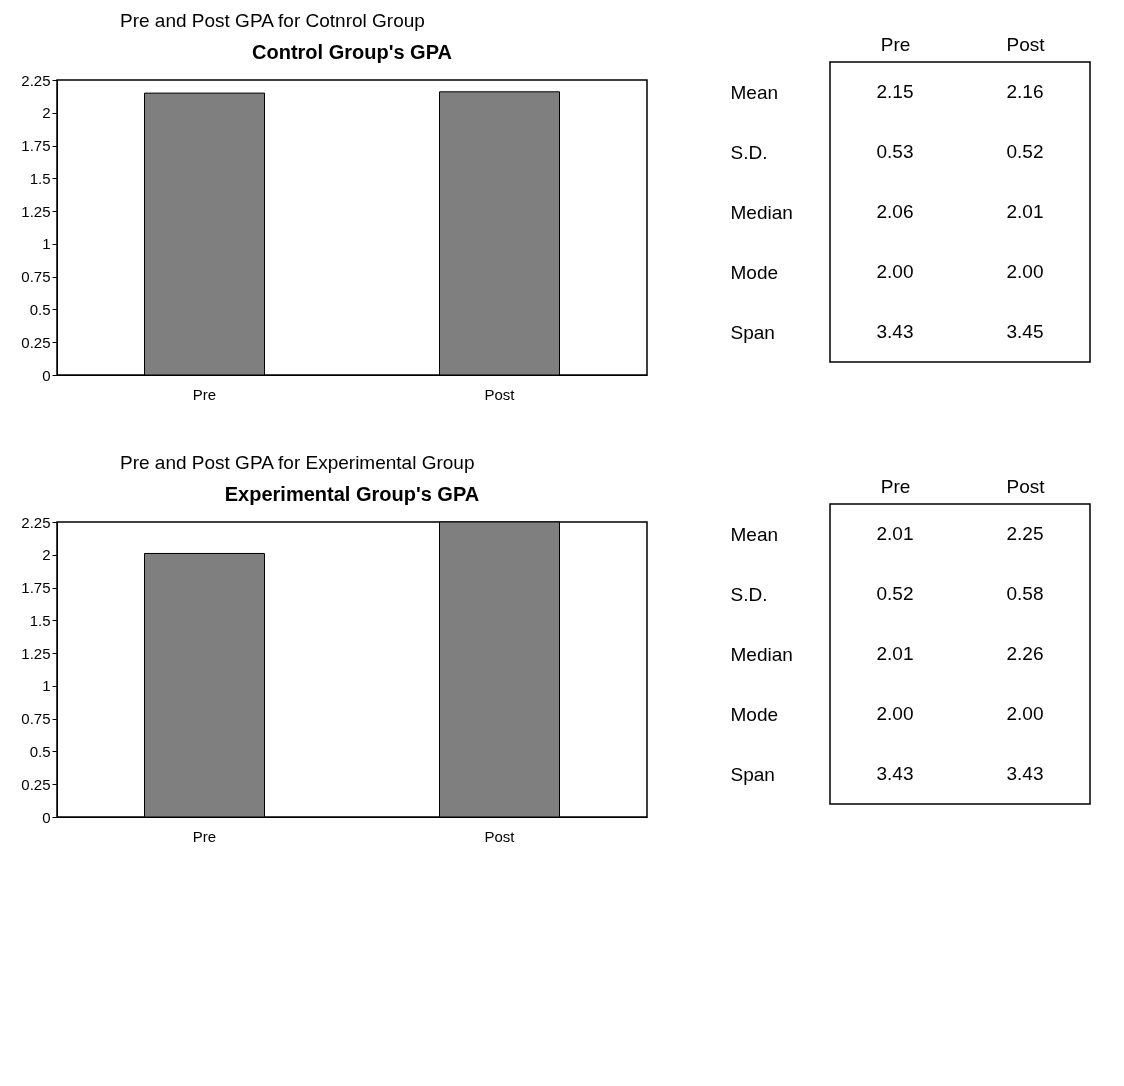 Image resolution: width=1124 pixels, height=1086 pixels. Describe the element at coordinates (1025, 331) in the screenshot. I see `text: 3.45` at that location.